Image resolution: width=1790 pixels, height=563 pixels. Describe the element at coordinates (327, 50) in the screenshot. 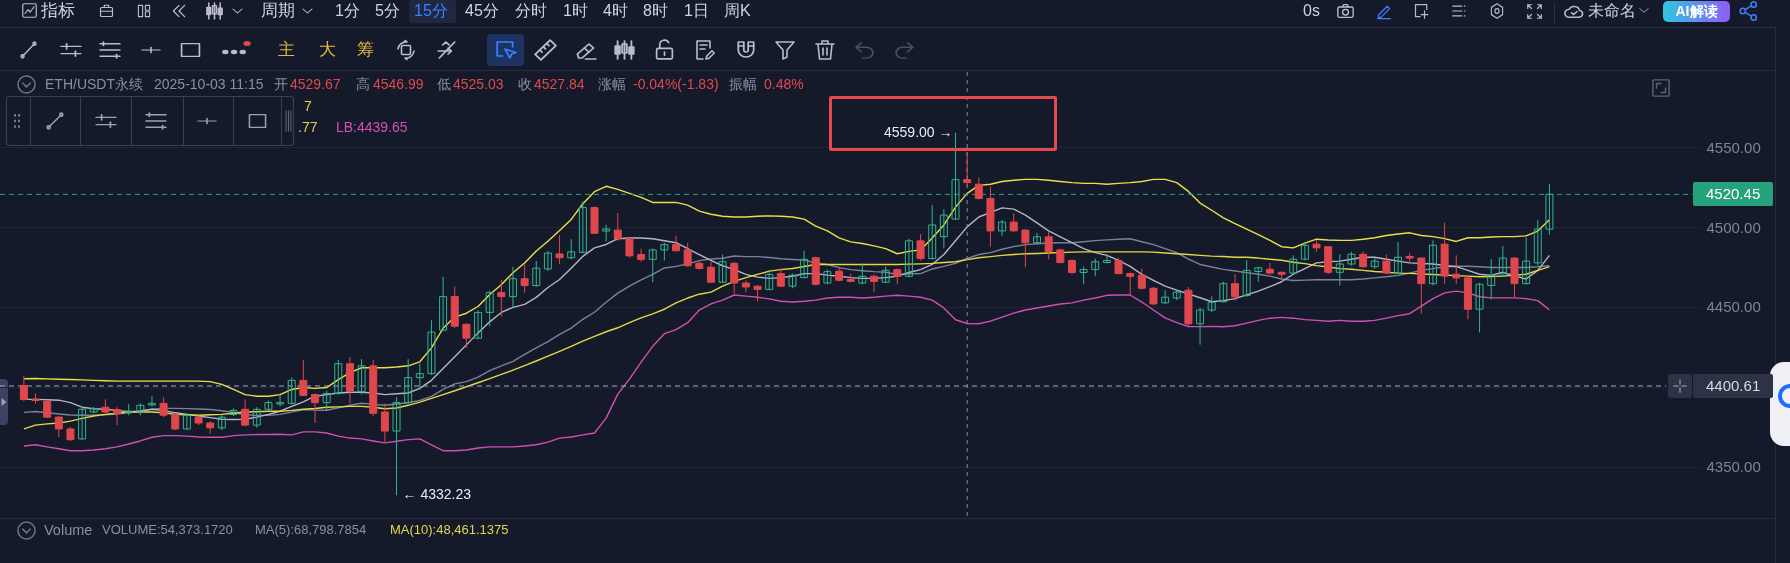

I see `text: 大` at that location.